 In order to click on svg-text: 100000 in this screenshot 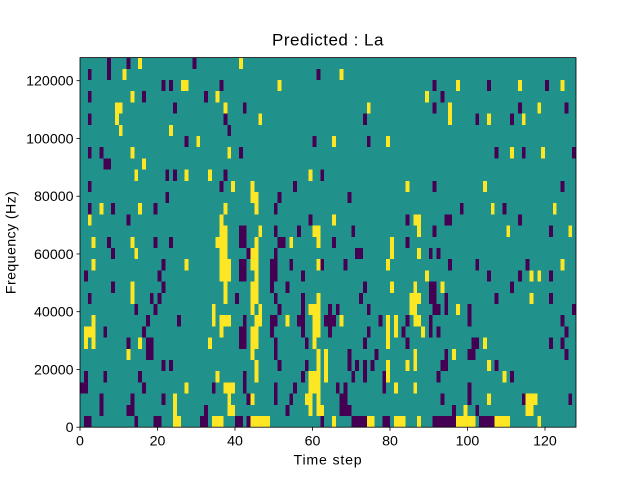, I will do `click(49, 139)`.